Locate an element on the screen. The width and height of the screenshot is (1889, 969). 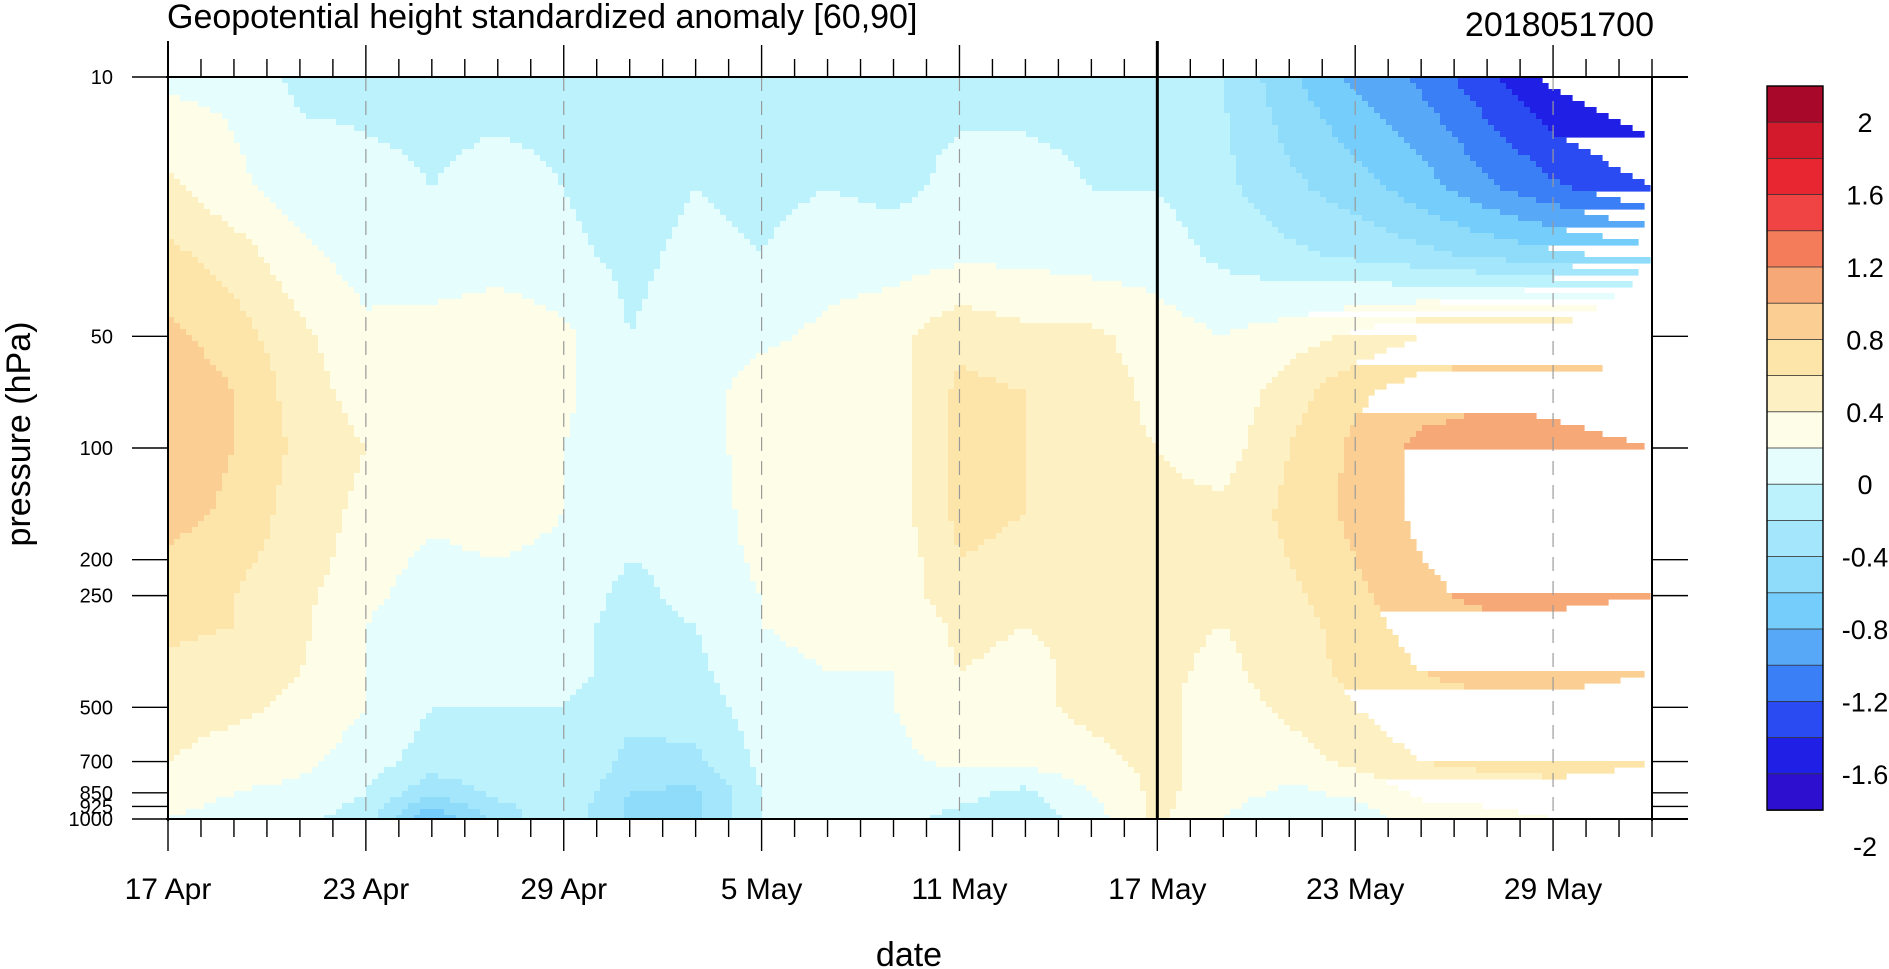
colorbar-frame is located at coordinates (1795, 448).